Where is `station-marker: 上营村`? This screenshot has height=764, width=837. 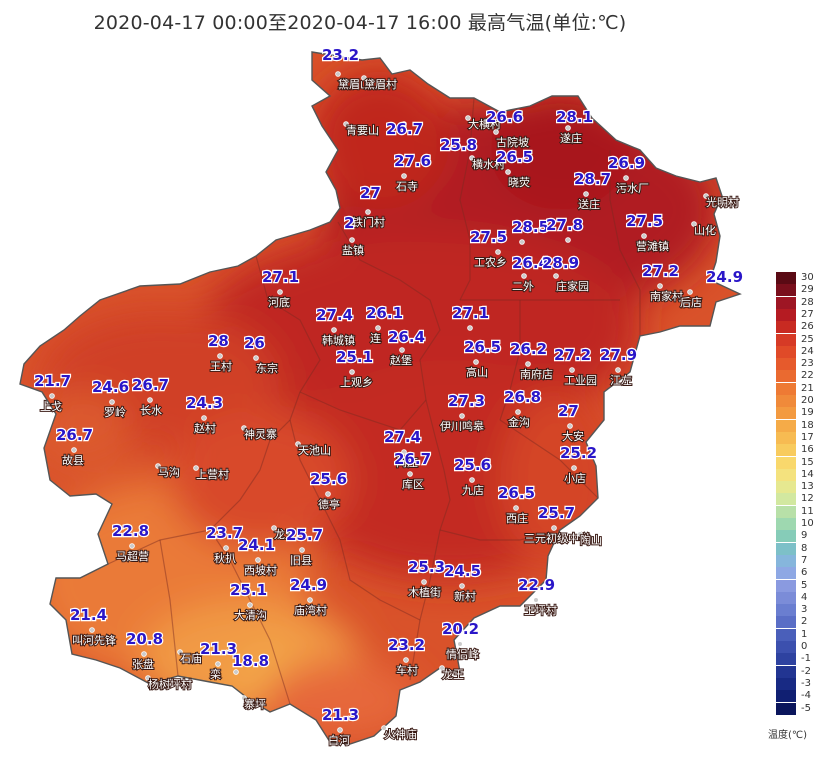
station-marker: 上营村 is located at coordinates (211, 473).